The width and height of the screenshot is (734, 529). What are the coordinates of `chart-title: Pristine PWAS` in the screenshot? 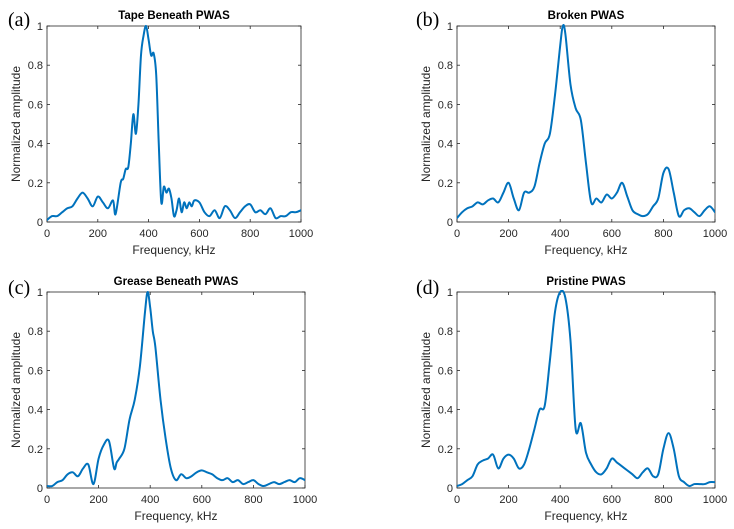 It's located at (586, 282).